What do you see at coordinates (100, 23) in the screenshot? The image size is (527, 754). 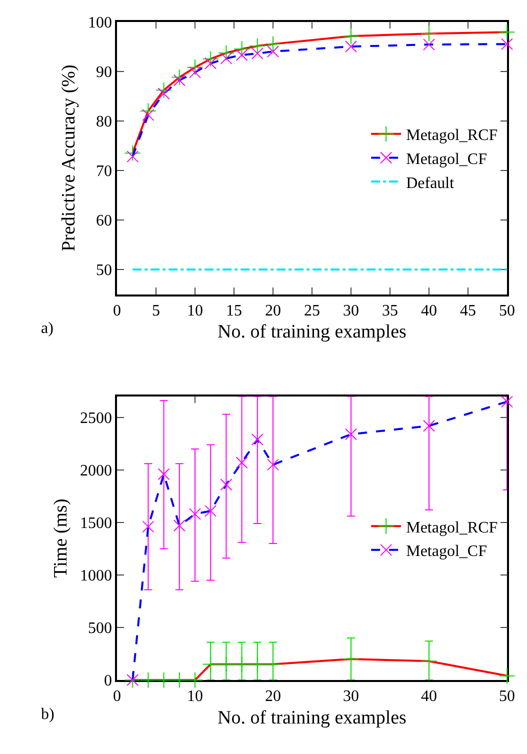 I see `y-tick-label: 100` at bounding box center [100, 23].